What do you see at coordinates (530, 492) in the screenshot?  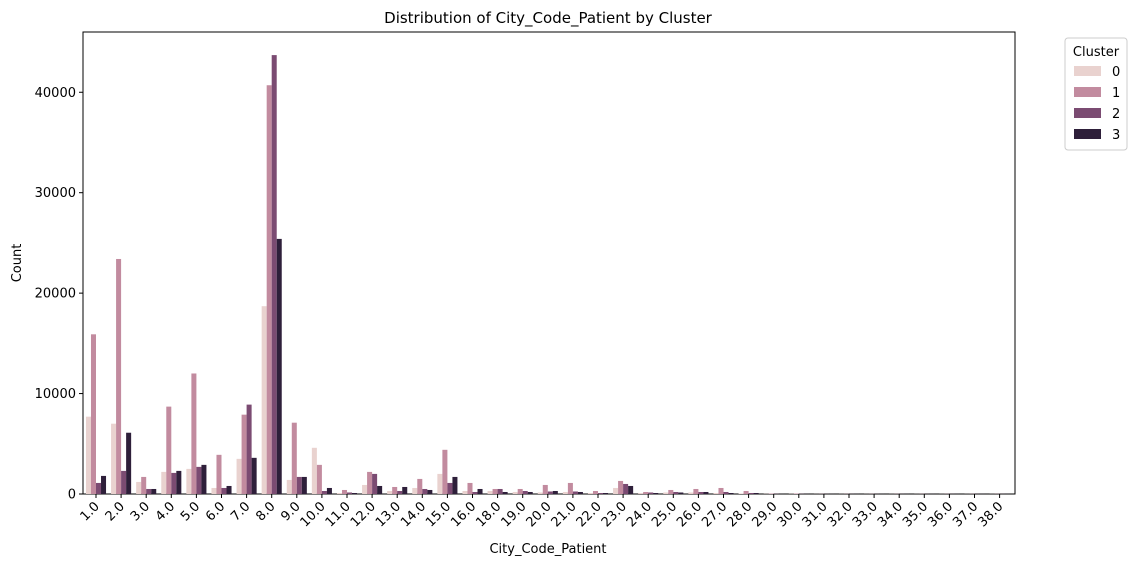 I see `bar-19.0-cluster-3` at bounding box center [530, 492].